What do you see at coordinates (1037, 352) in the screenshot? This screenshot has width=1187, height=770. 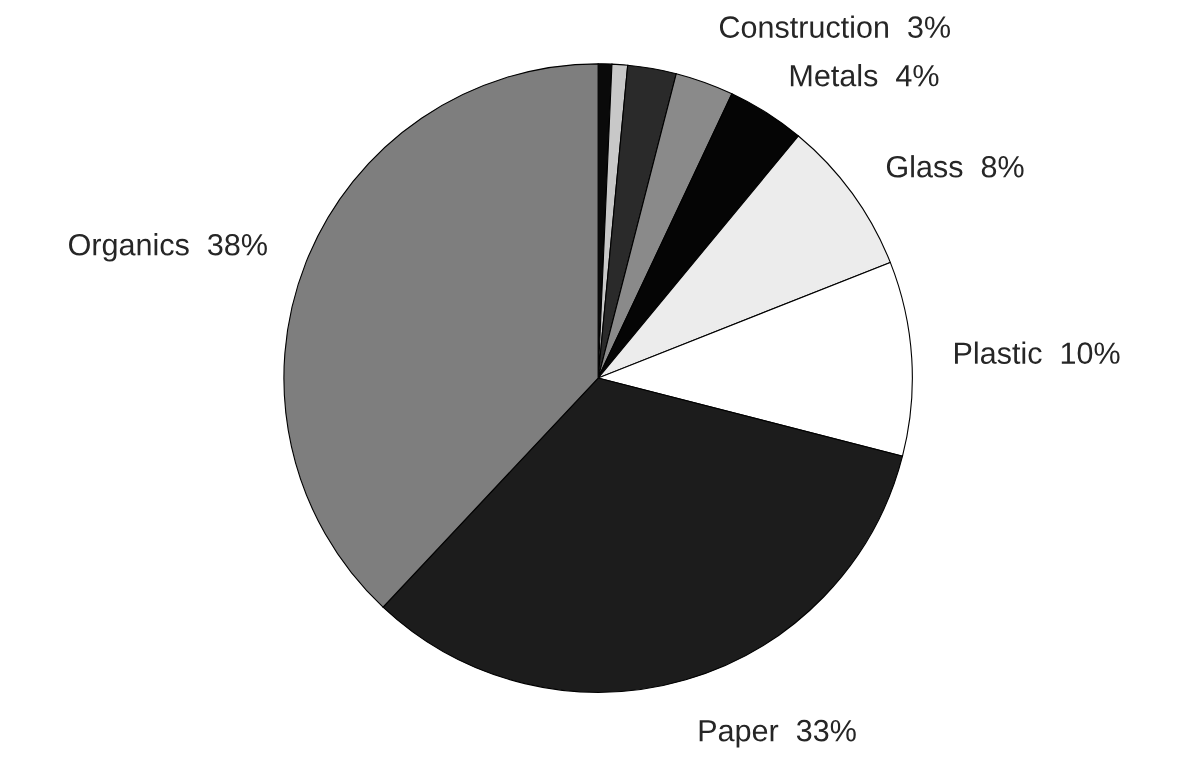 I see `slice-label: Plastic 10%` at bounding box center [1037, 352].